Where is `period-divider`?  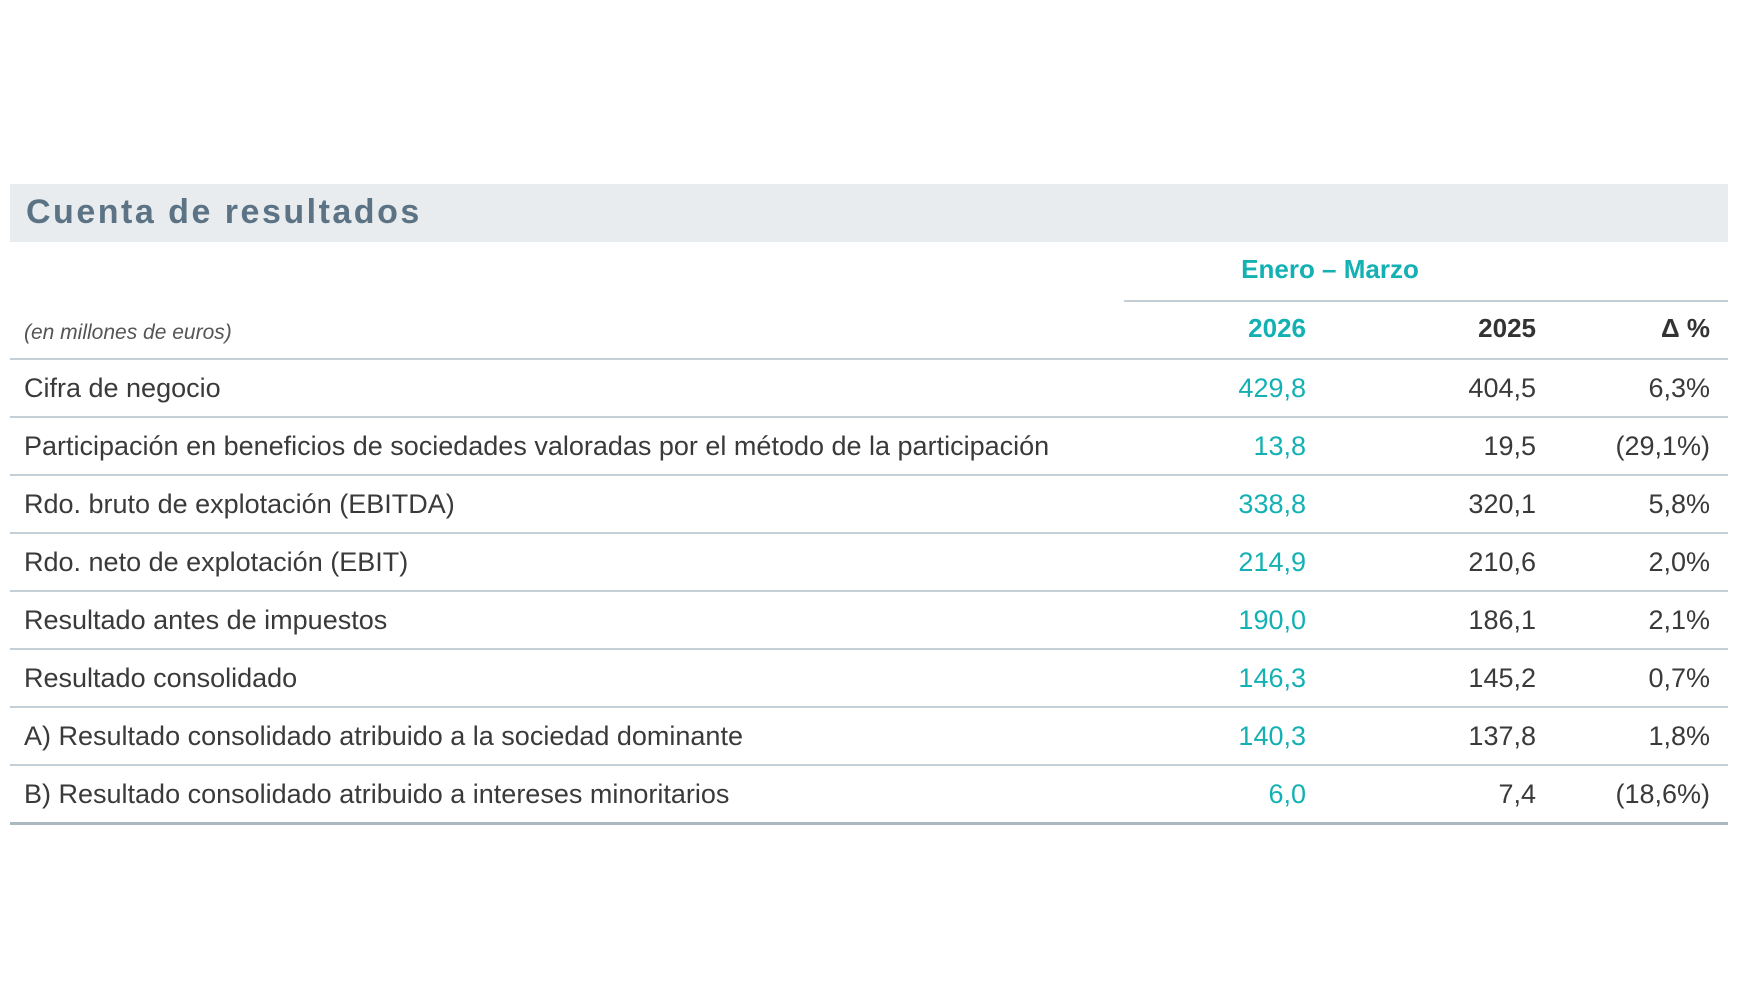 period-divider is located at coordinates (1426, 301).